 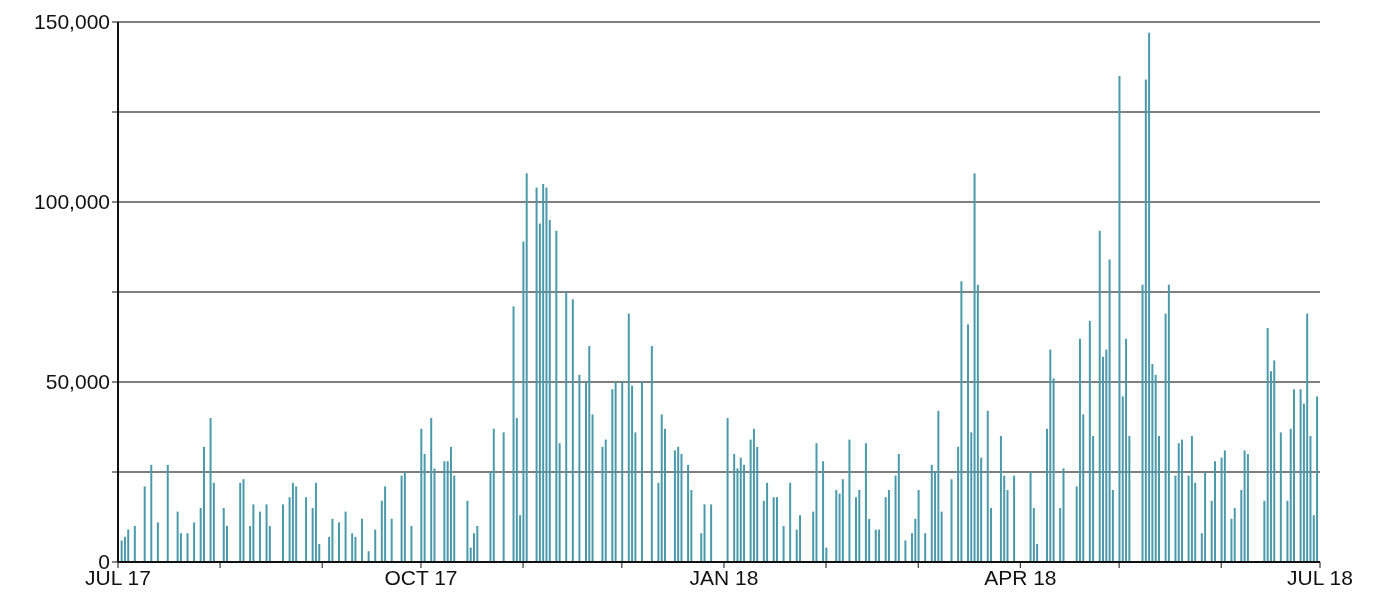 What do you see at coordinates (724, 577) in the screenshot?
I see `x-tick-label: JAN 18` at bounding box center [724, 577].